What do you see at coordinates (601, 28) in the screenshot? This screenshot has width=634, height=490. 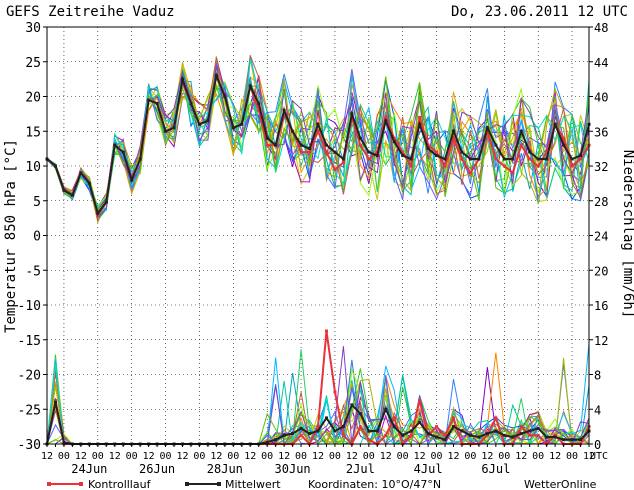 I see `right-tick-label: 48` at bounding box center [601, 28].